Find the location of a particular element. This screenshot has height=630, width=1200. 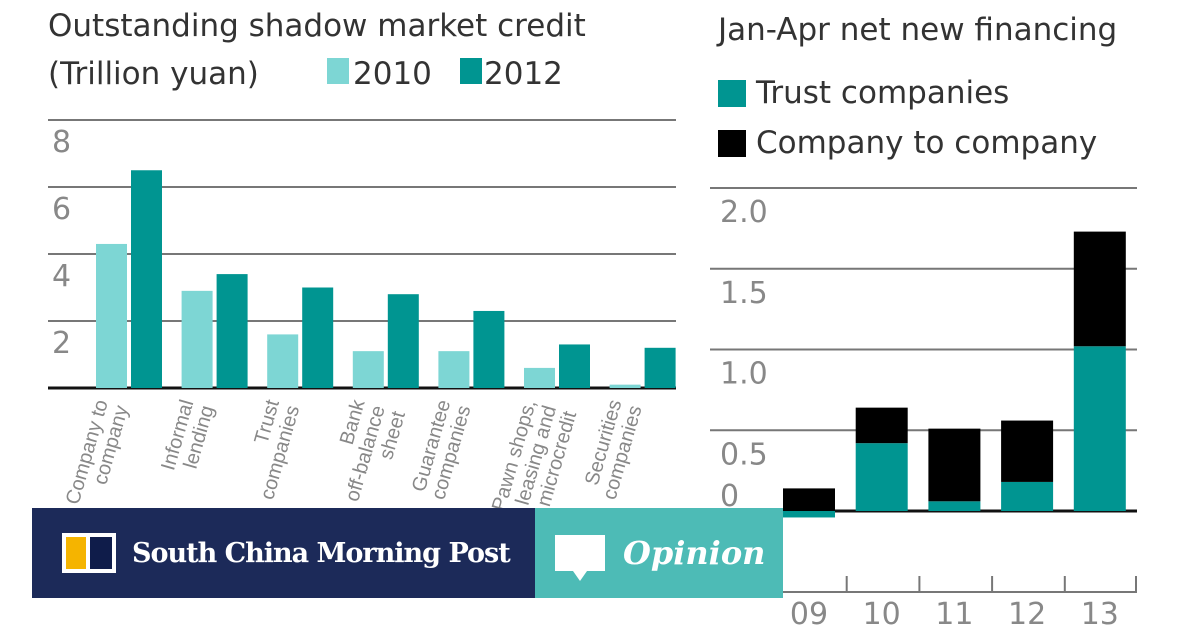

legend-label-company: Company to company is located at coordinates (926, 143).